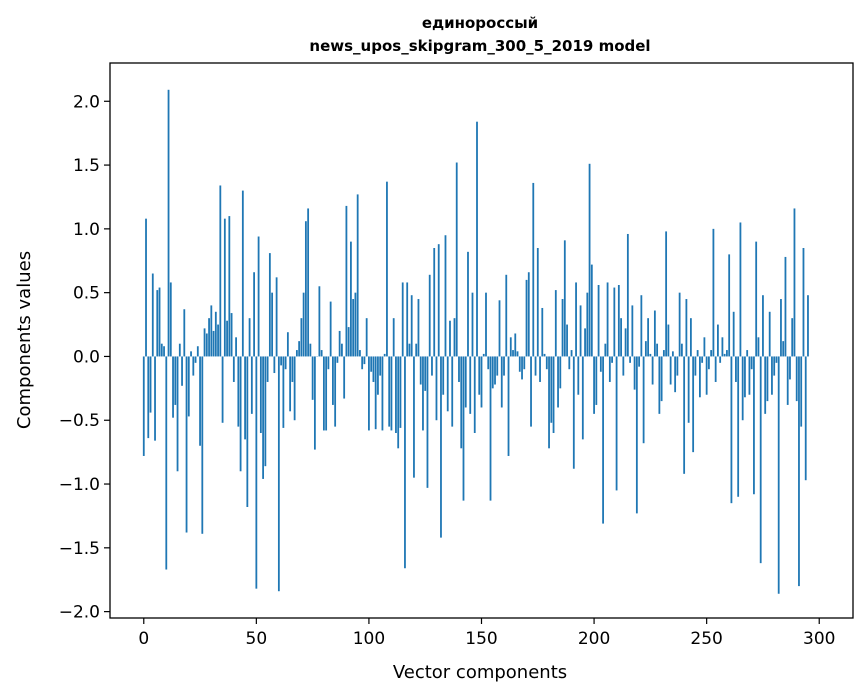 Image resolution: width=867 pixels, height=696 pixels. What do you see at coordinates (143, 639) in the screenshot?
I see `x-tick-label: 0` at bounding box center [143, 639].